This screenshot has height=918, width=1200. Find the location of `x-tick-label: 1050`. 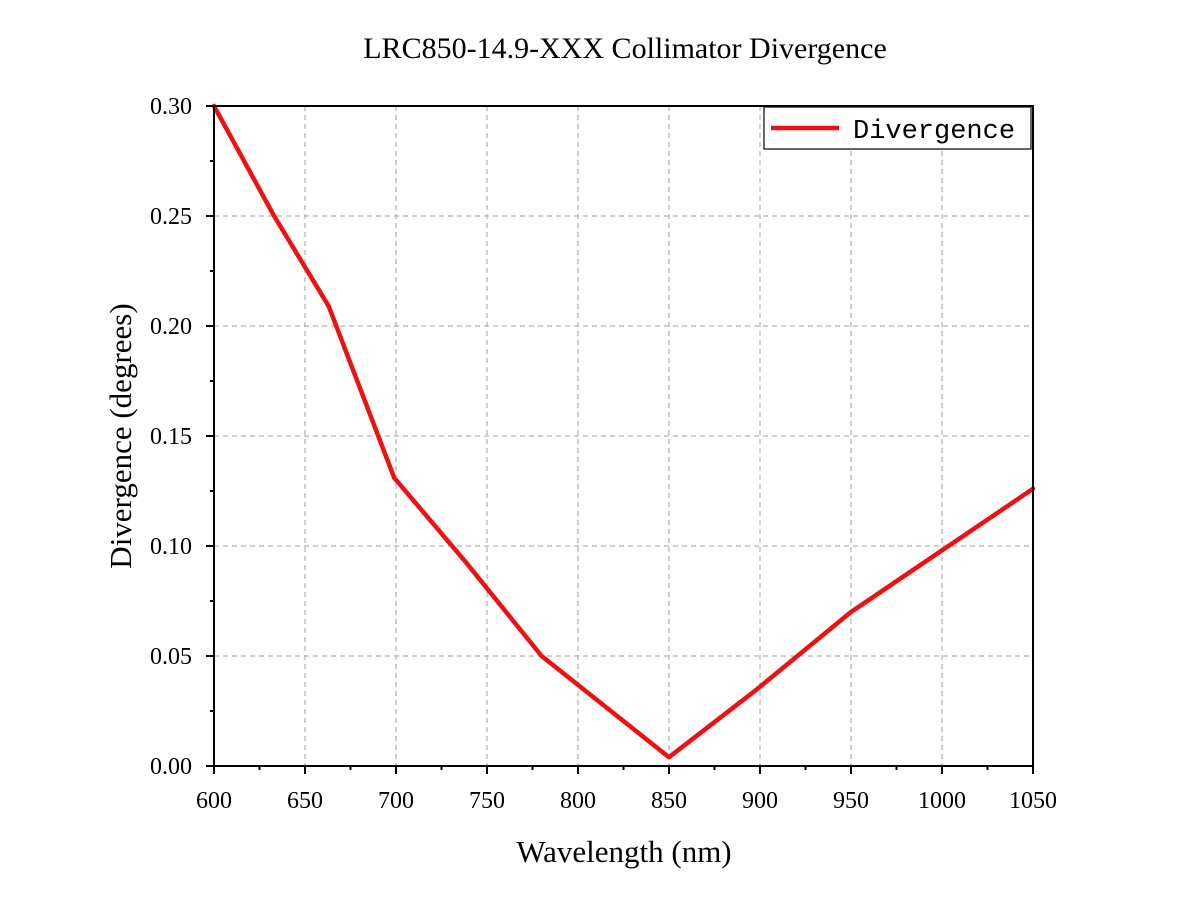

x-tick-label: 1050 is located at coordinates (1033, 801).